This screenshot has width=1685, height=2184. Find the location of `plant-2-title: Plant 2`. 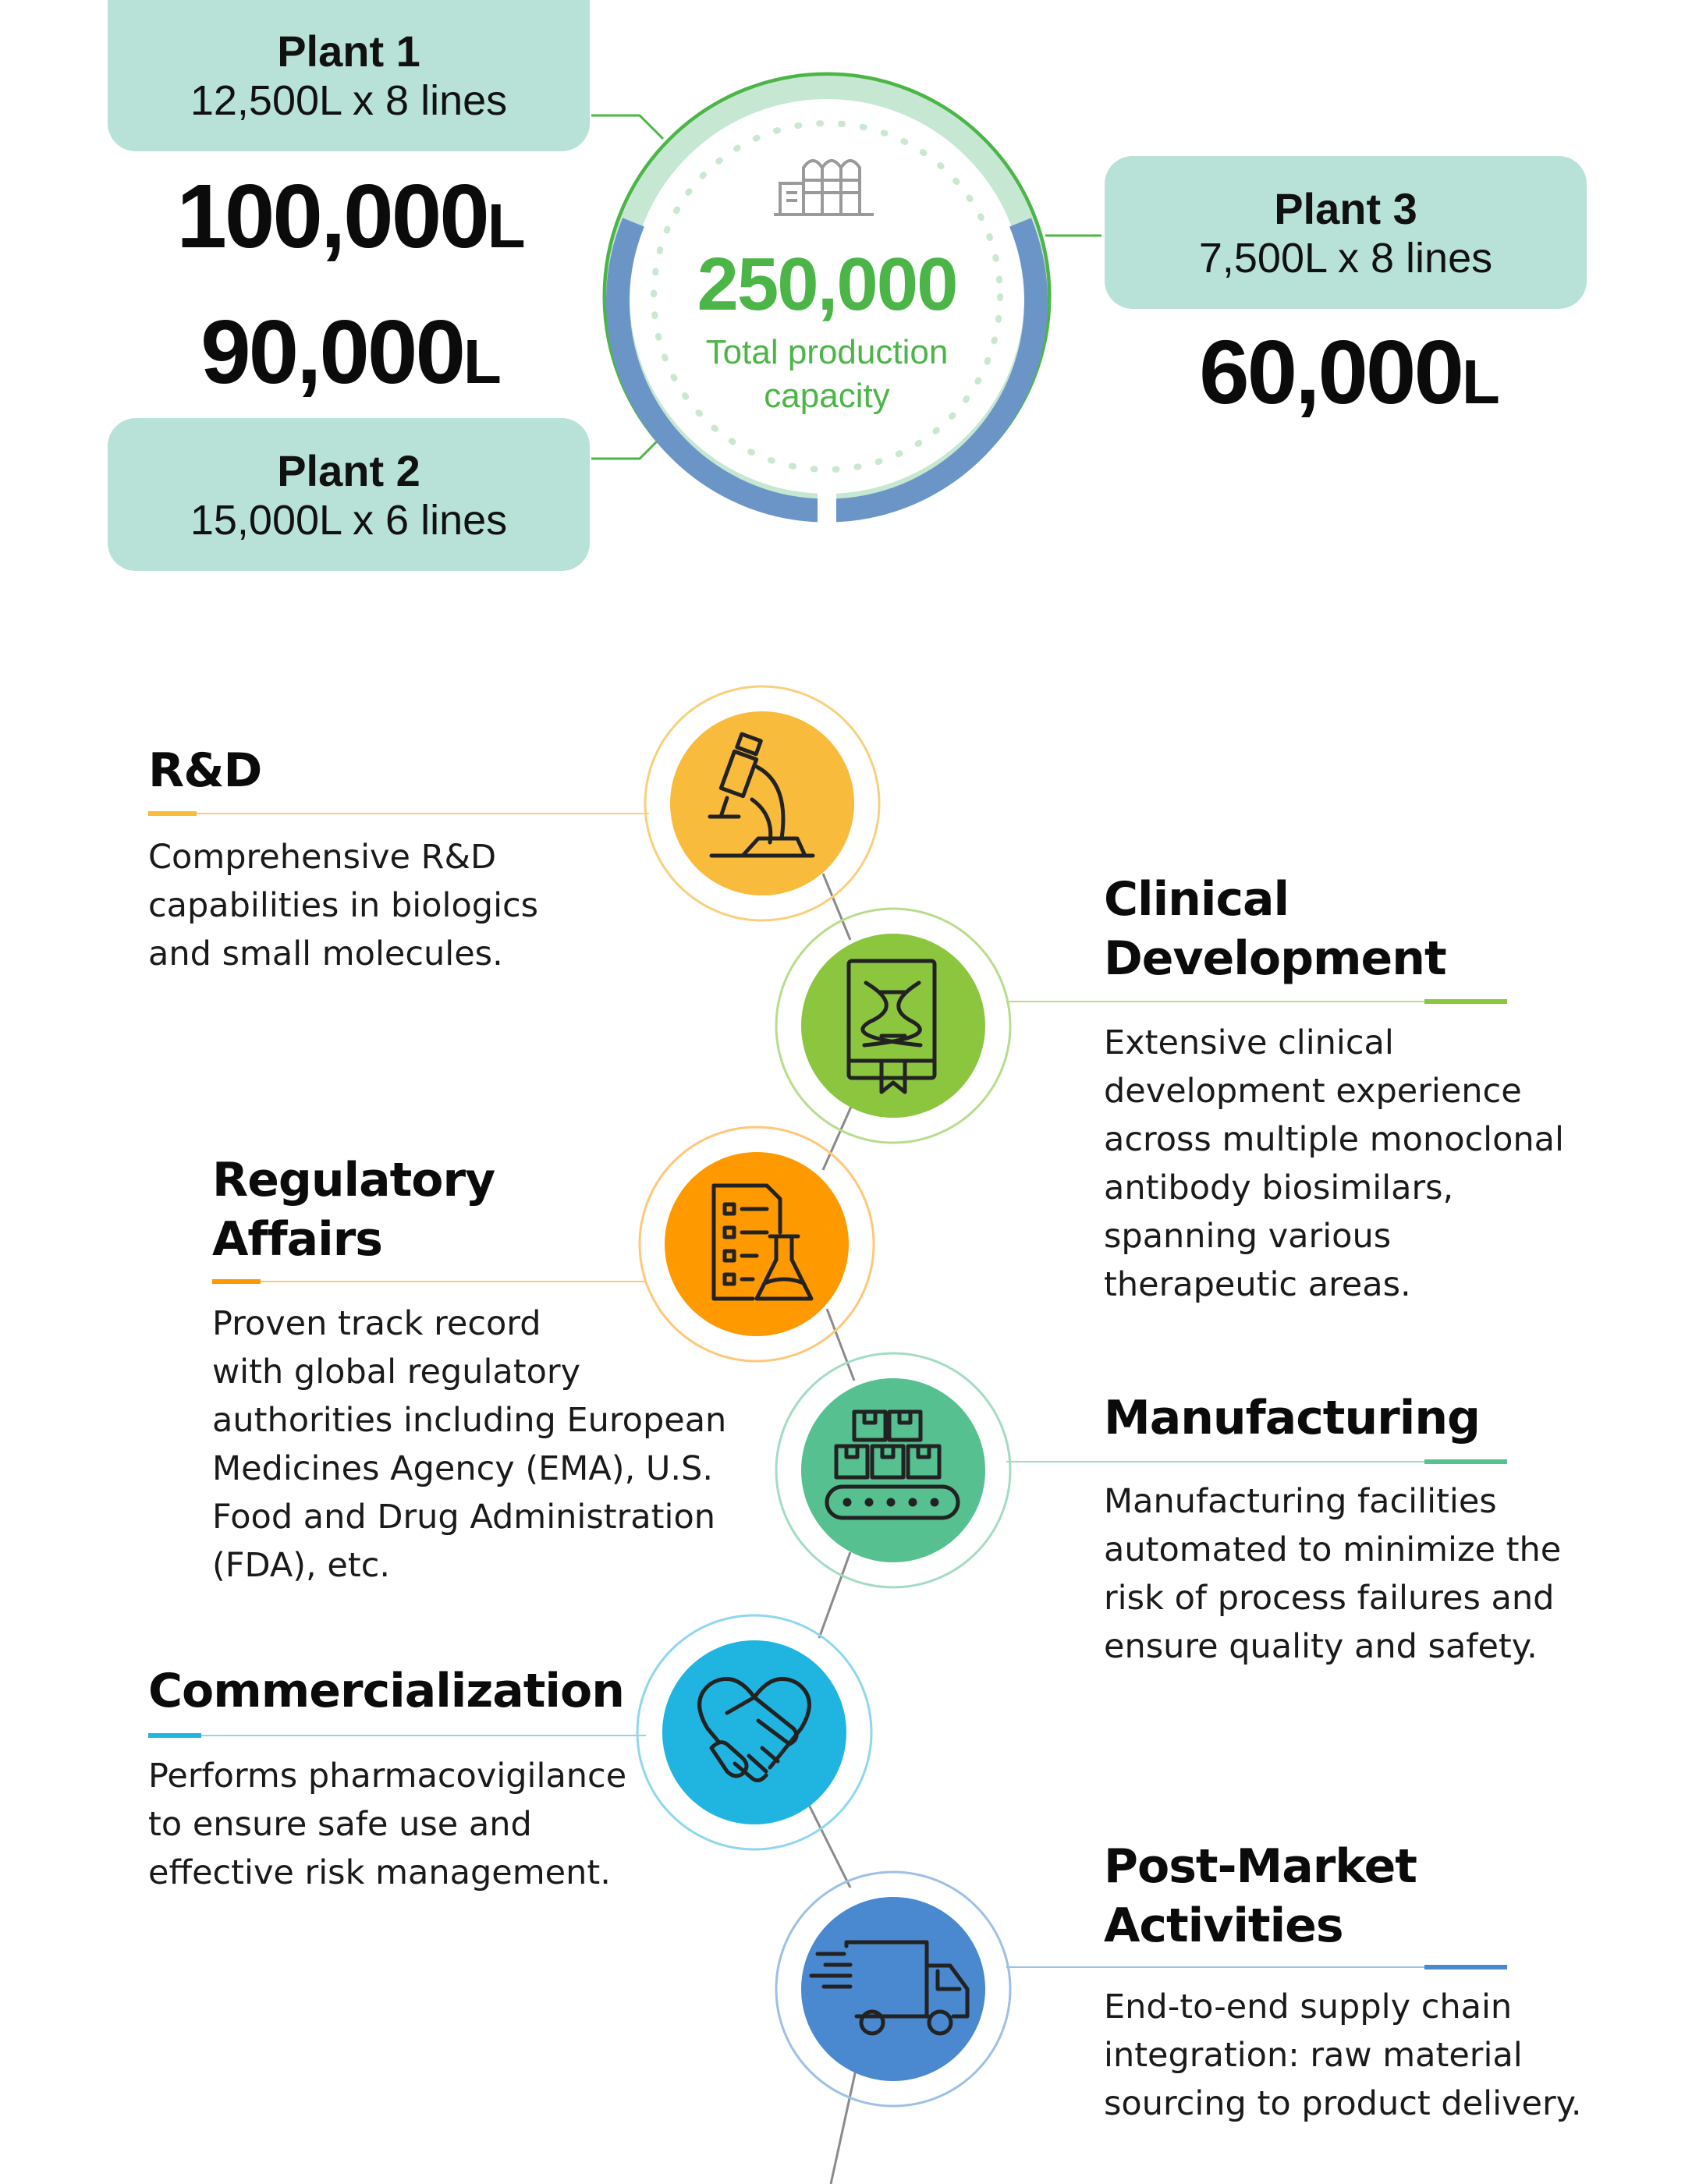

plant-2-title: Plant 2 is located at coordinates (348, 471).